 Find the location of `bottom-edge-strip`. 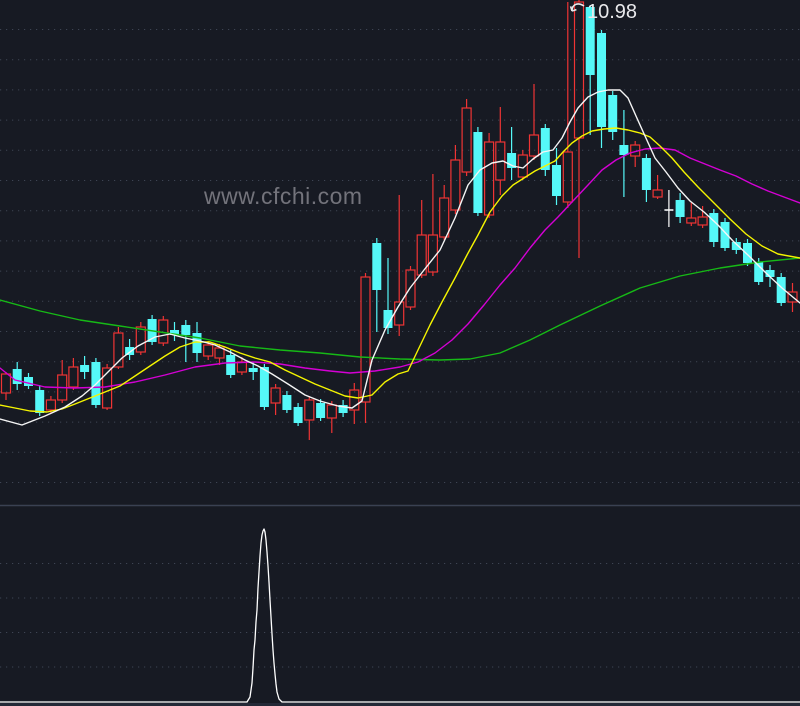

bottom-edge-strip is located at coordinates (400, 704).